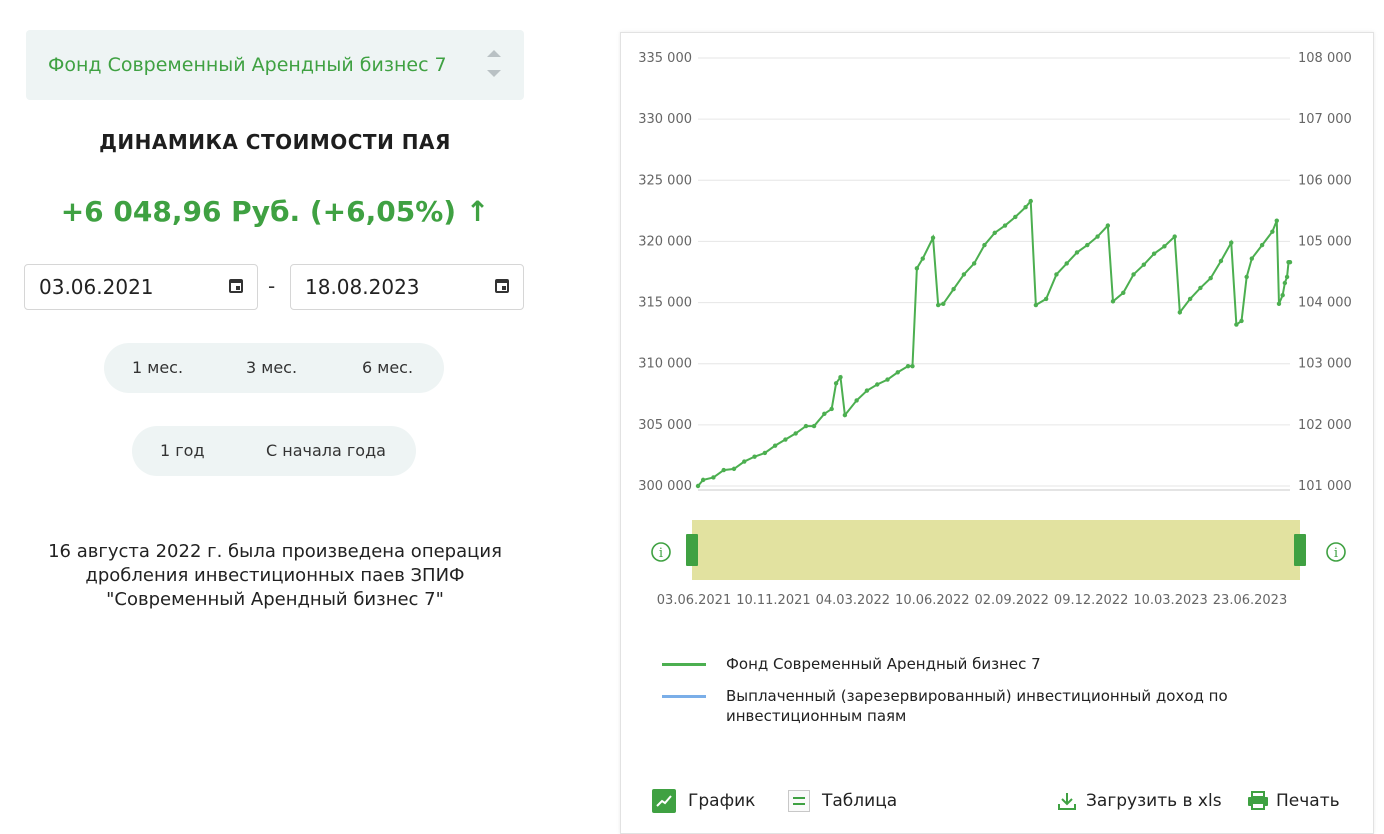 This screenshot has height=834, width=1384. I want to click on download-xls-label: Загрузить в xls, so click(1154, 801).